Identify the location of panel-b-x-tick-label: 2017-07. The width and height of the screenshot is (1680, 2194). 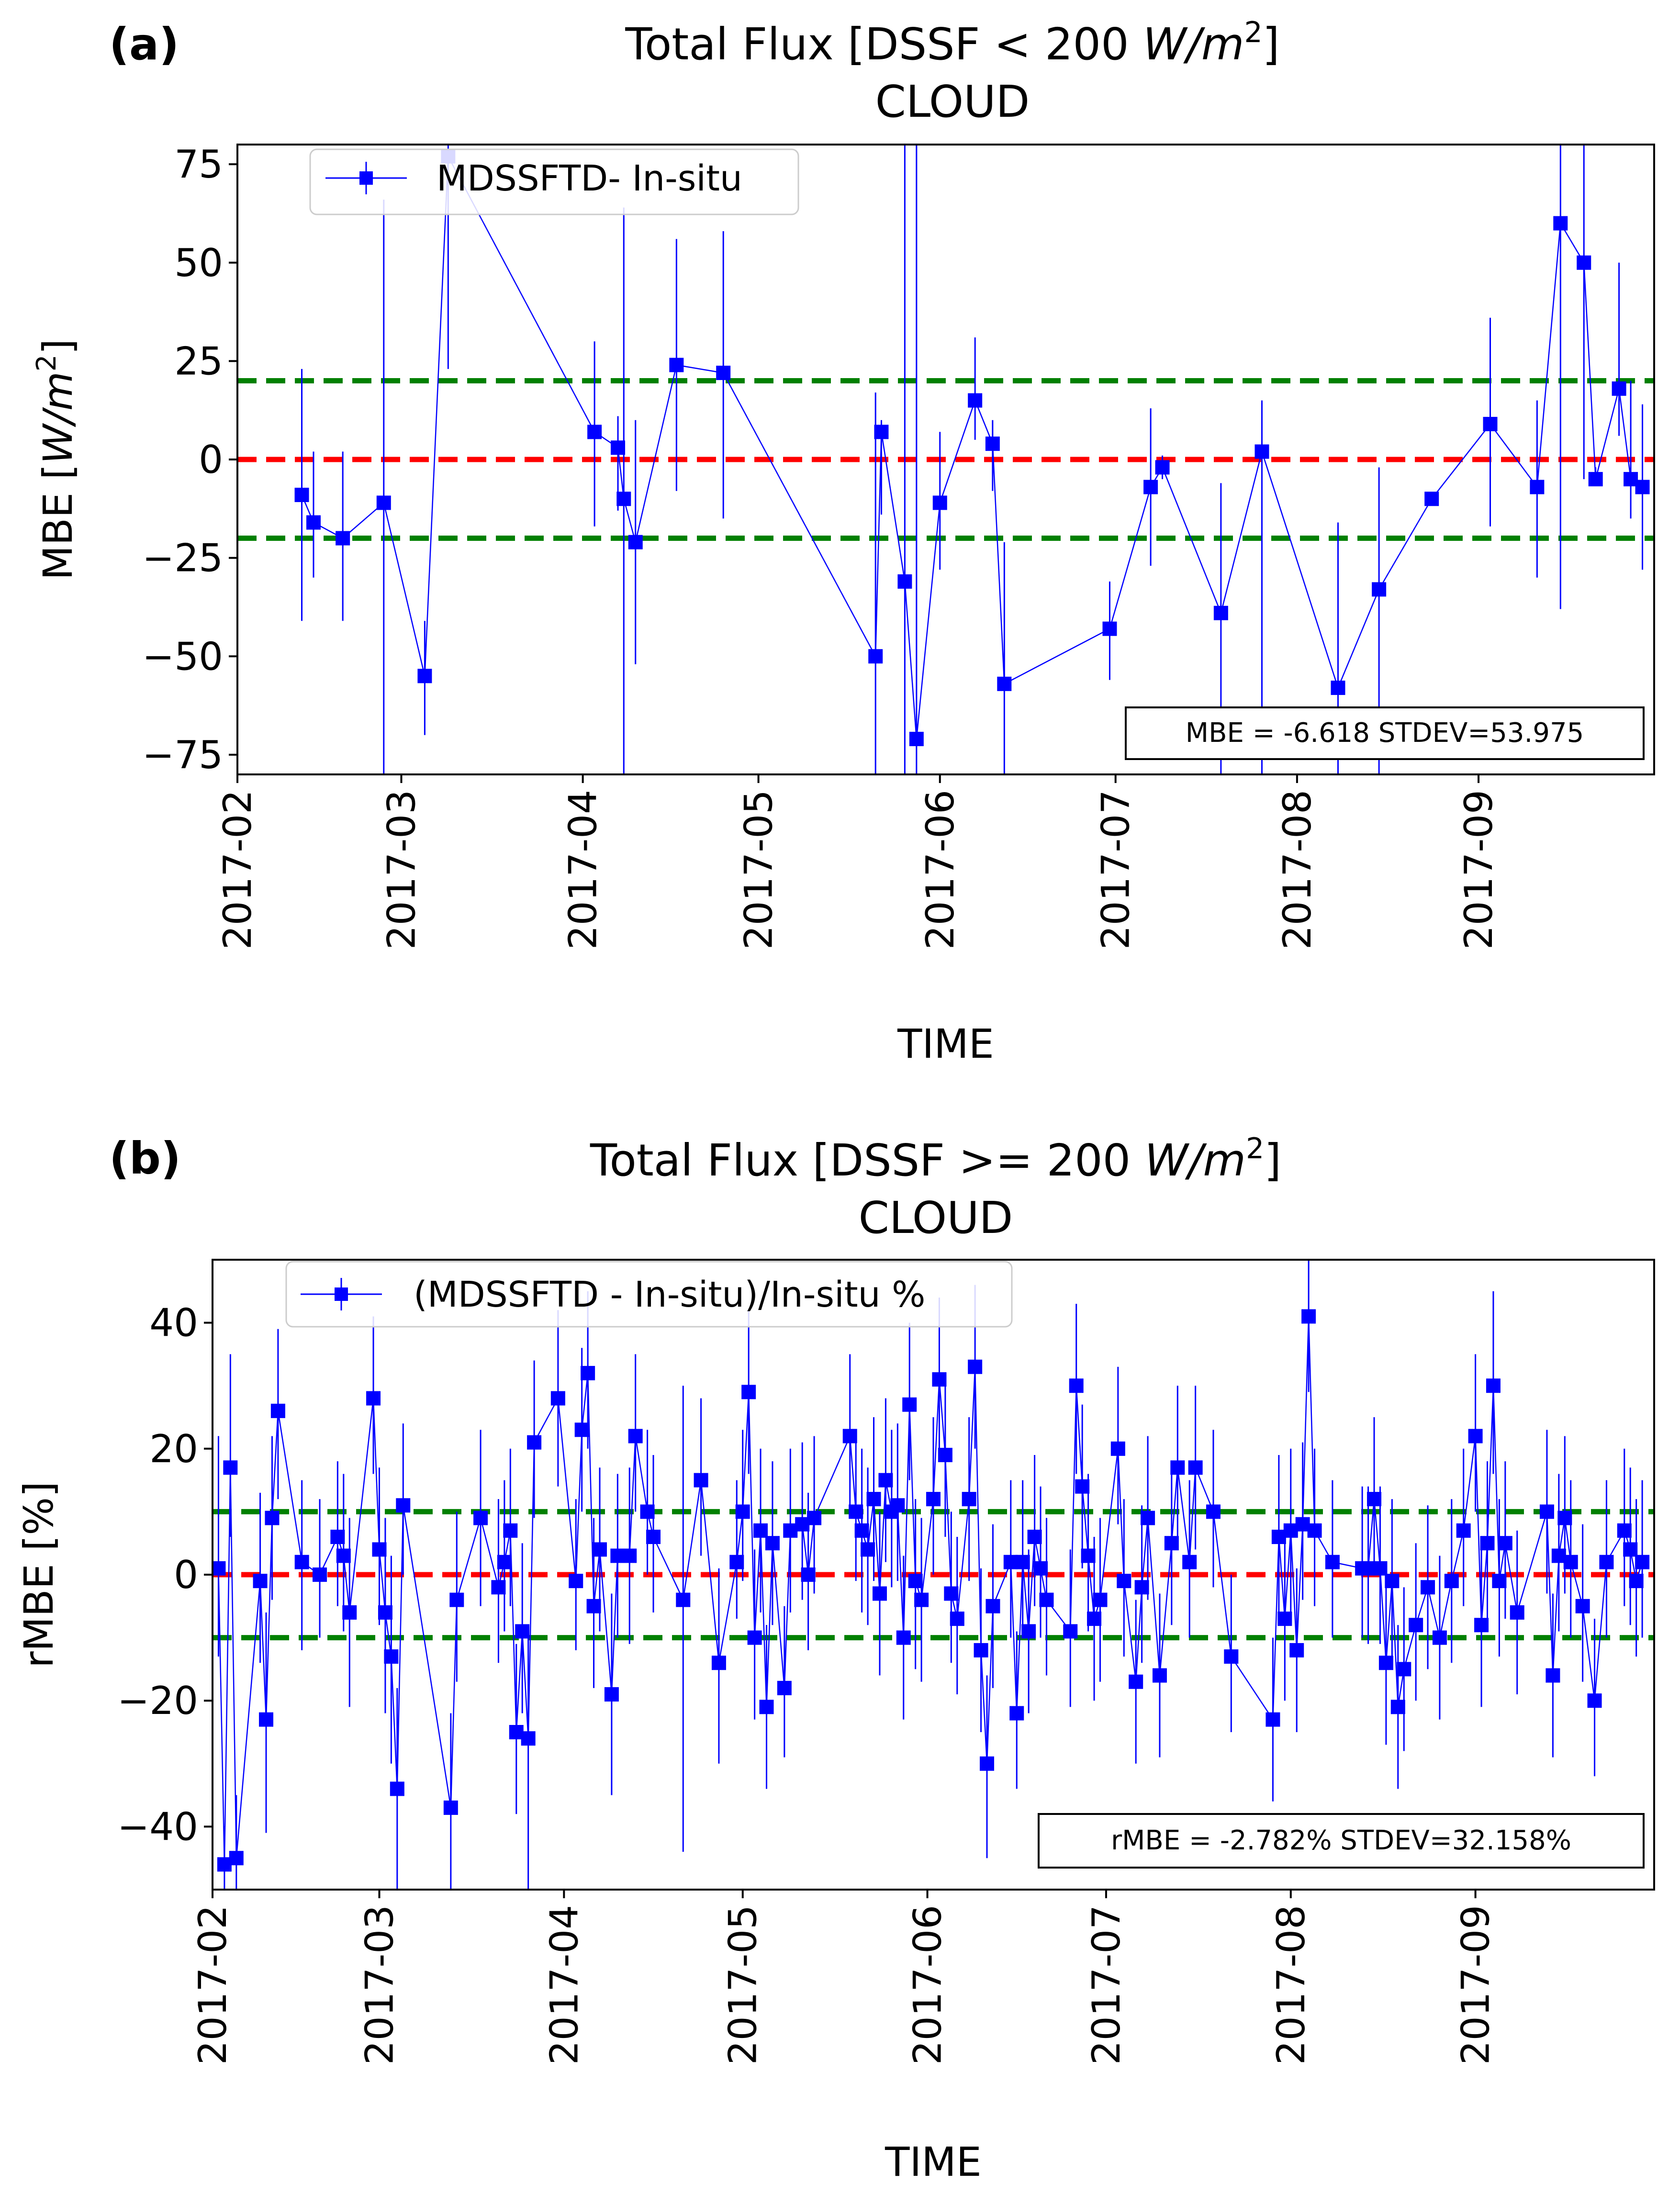
(1107, 1985).